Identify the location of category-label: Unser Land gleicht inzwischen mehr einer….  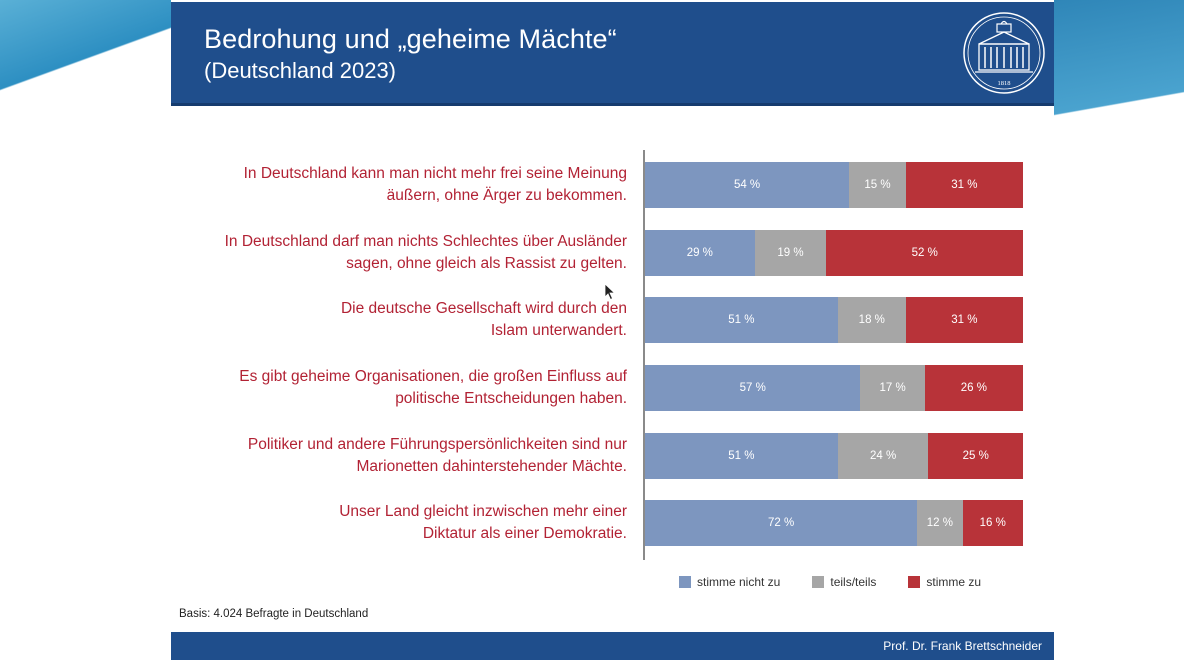
(407, 523).